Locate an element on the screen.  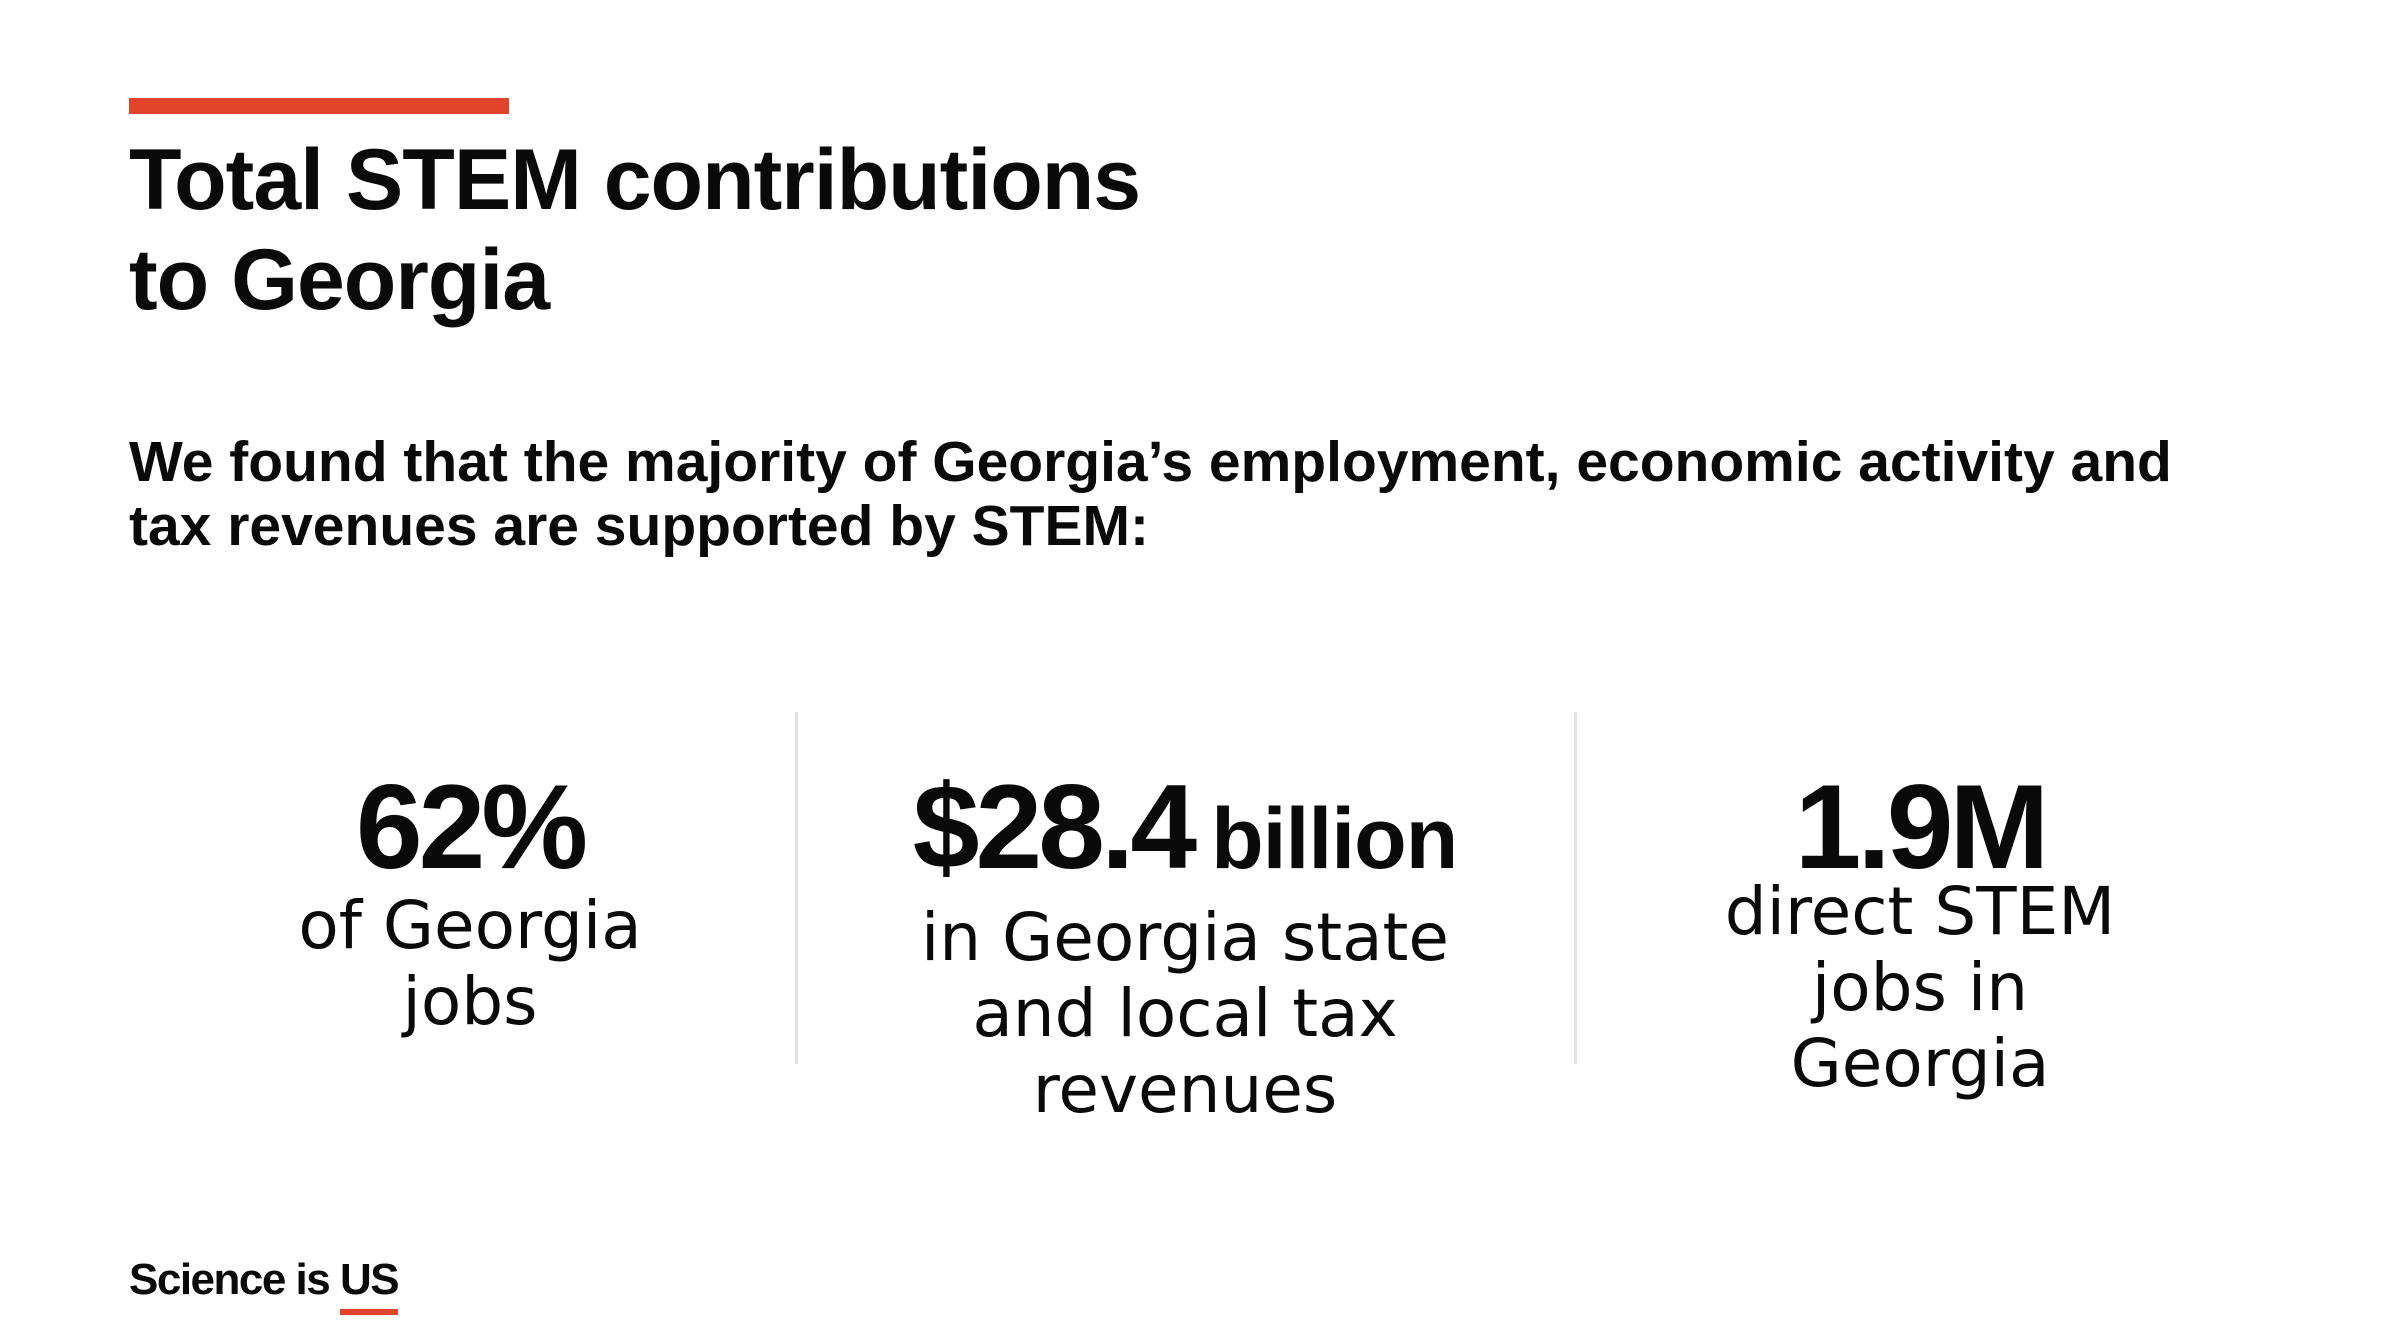
stat-direct-jobs-desc-line-1: direct STEM is located at coordinates (1920, 911).